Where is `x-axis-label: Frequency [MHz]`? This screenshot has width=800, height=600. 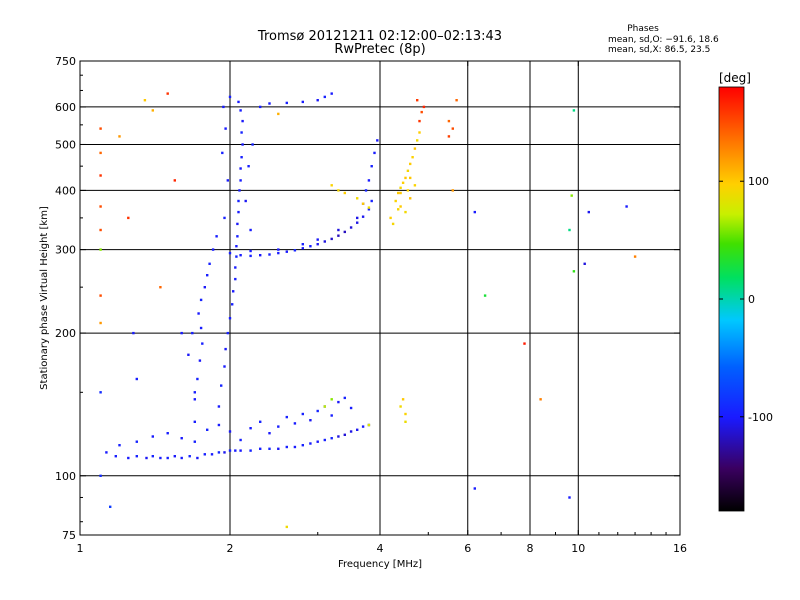 x-axis-label: Frequency [MHz] is located at coordinates (380, 564).